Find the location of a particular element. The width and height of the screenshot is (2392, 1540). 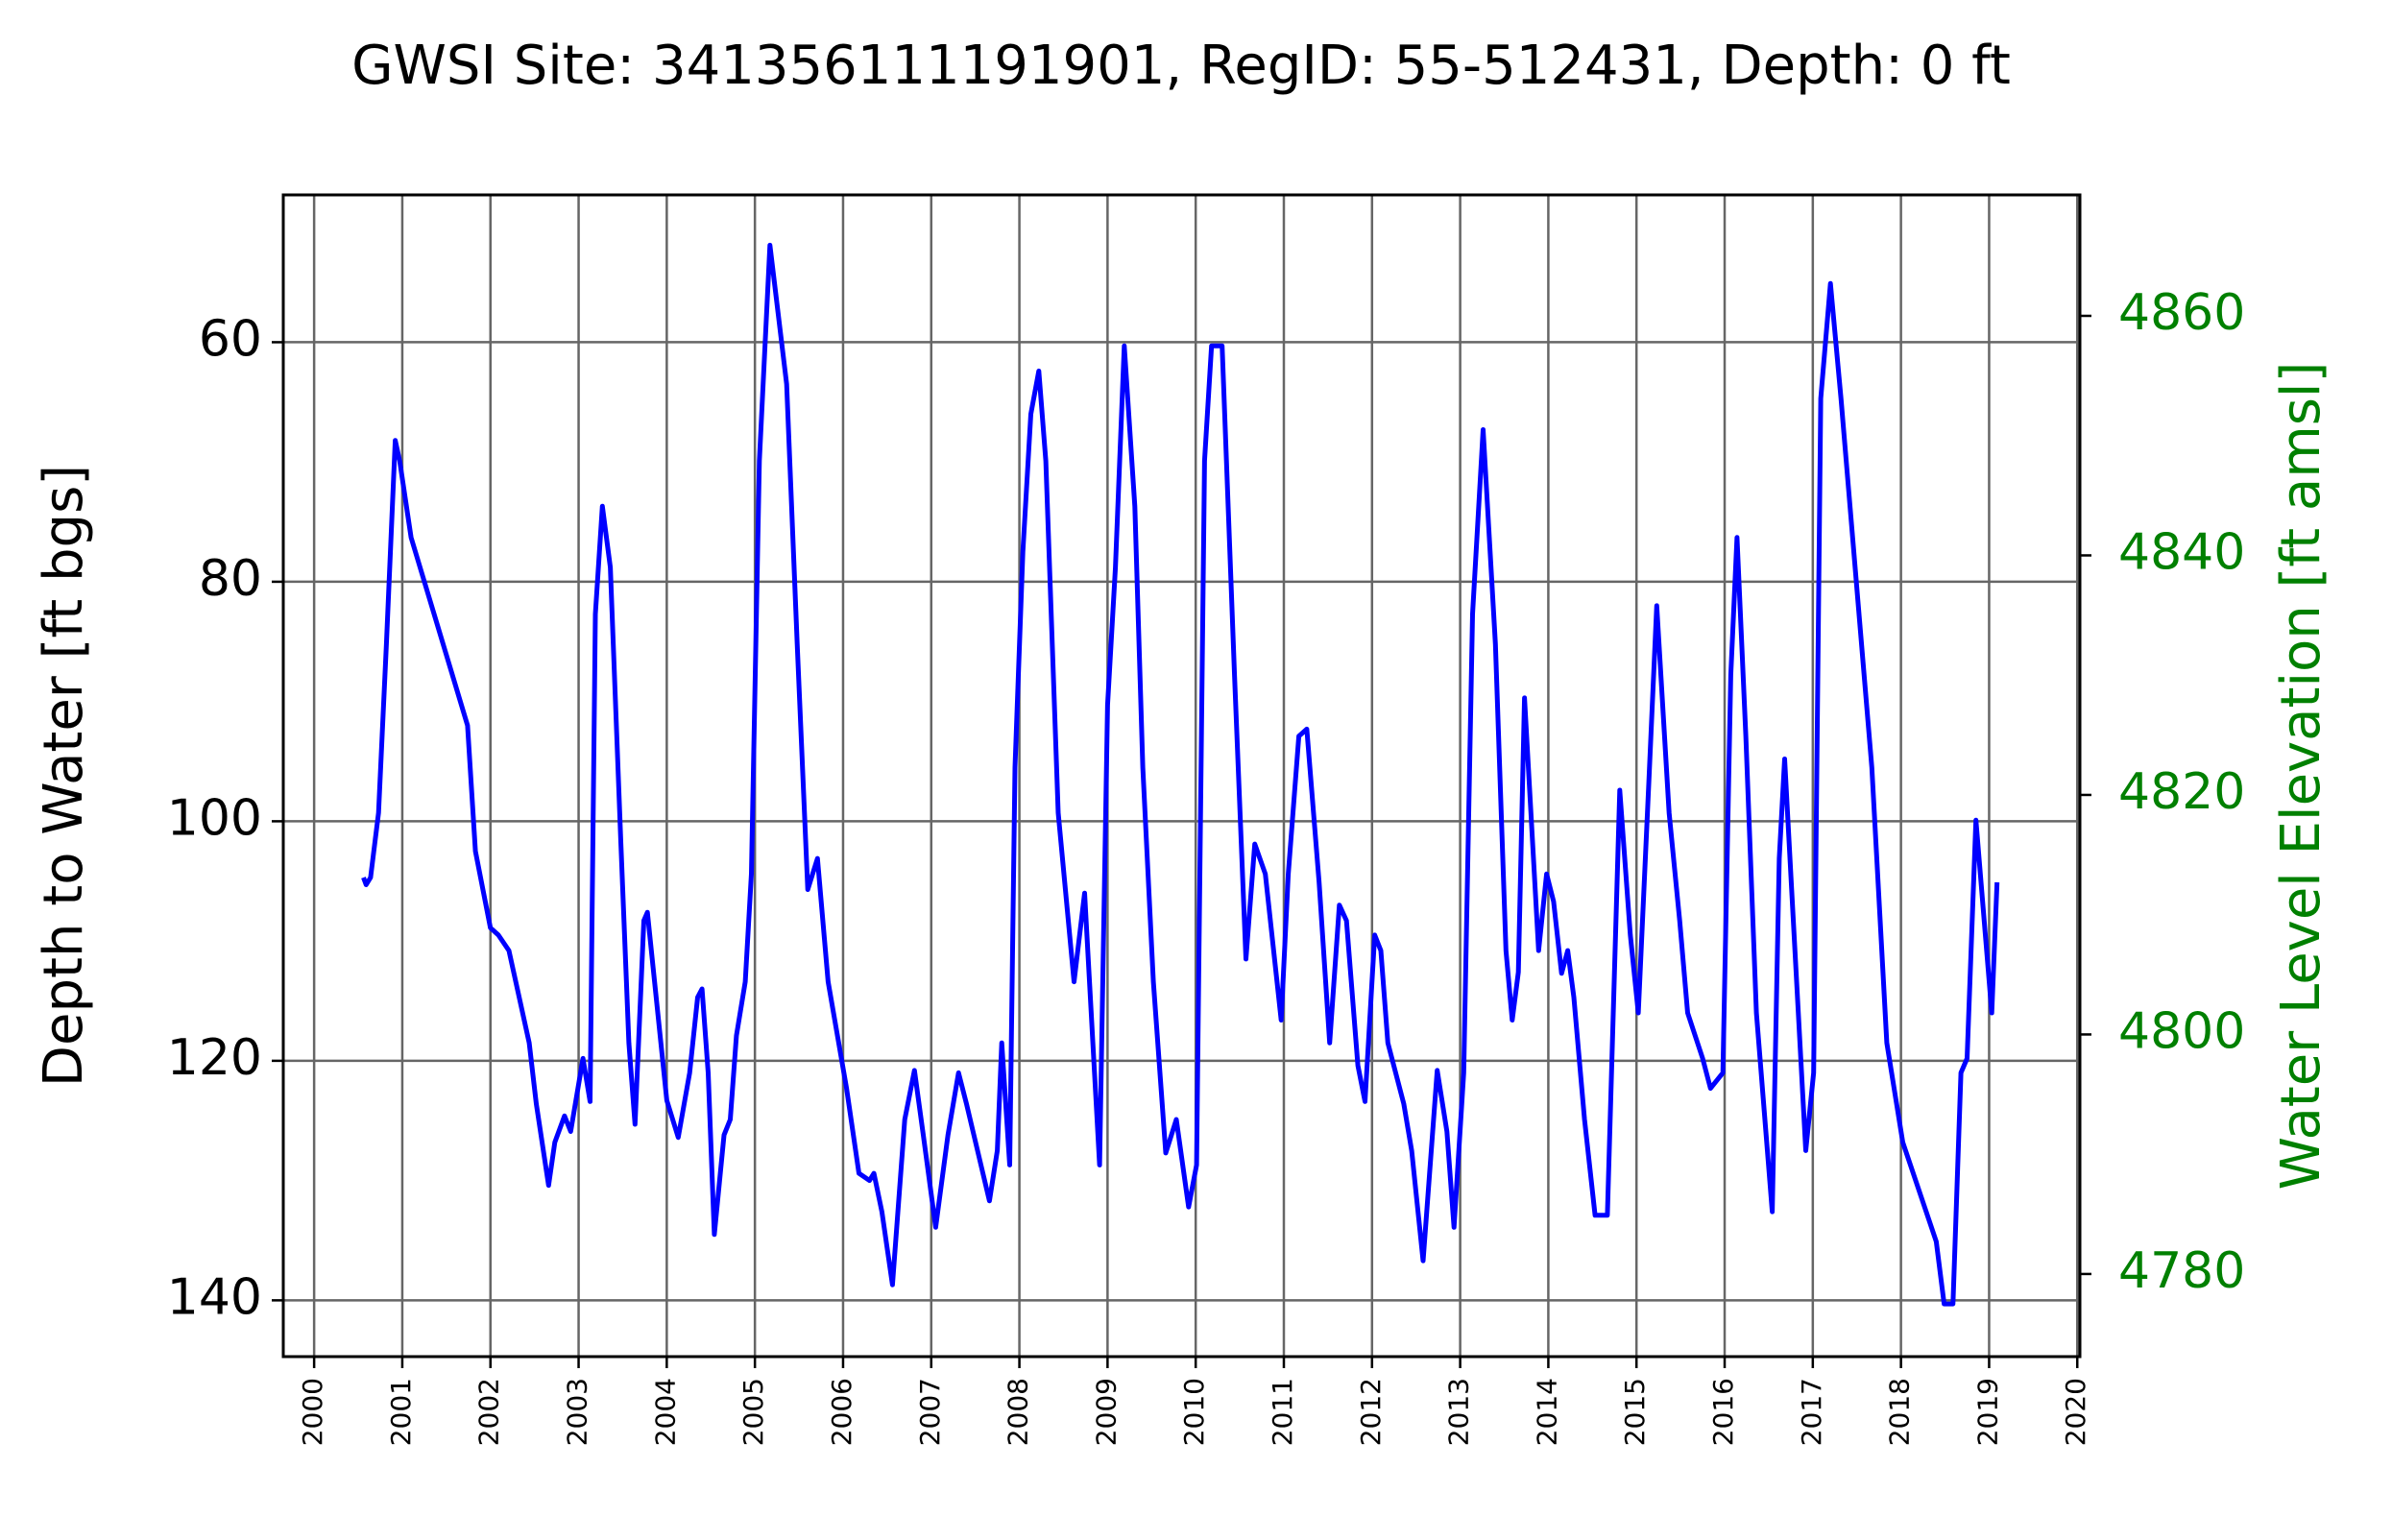

y2-tick-label: 4800 is located at coordinates (2181, 1031).